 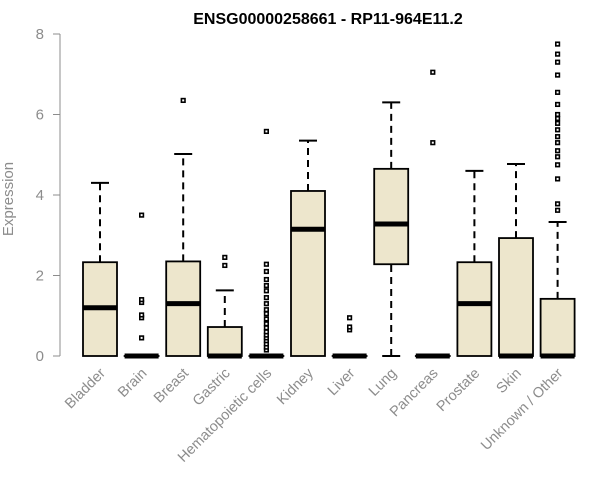 I want to click on box-group-10: Skin, so click(x=514, y=280).